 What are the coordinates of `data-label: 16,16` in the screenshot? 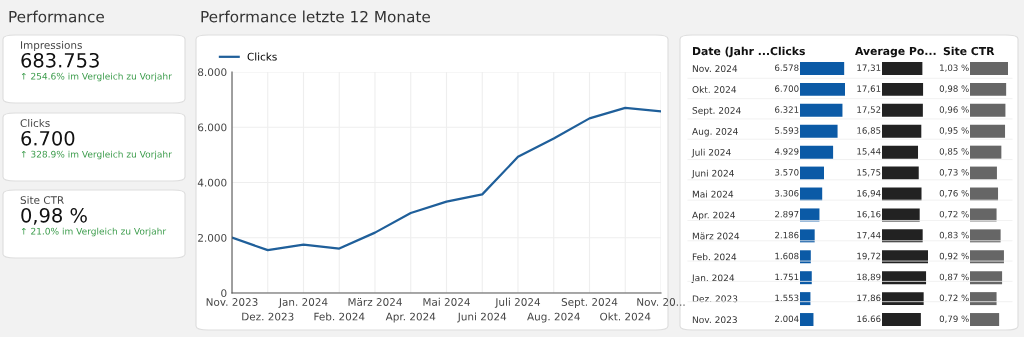 It's located at (869, 214).